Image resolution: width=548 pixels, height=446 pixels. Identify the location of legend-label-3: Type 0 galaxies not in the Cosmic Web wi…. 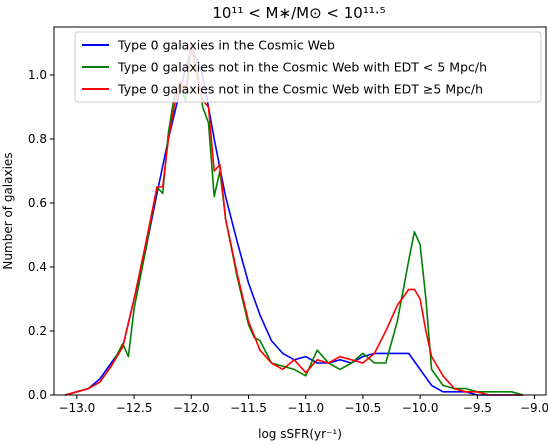
(300, 89).